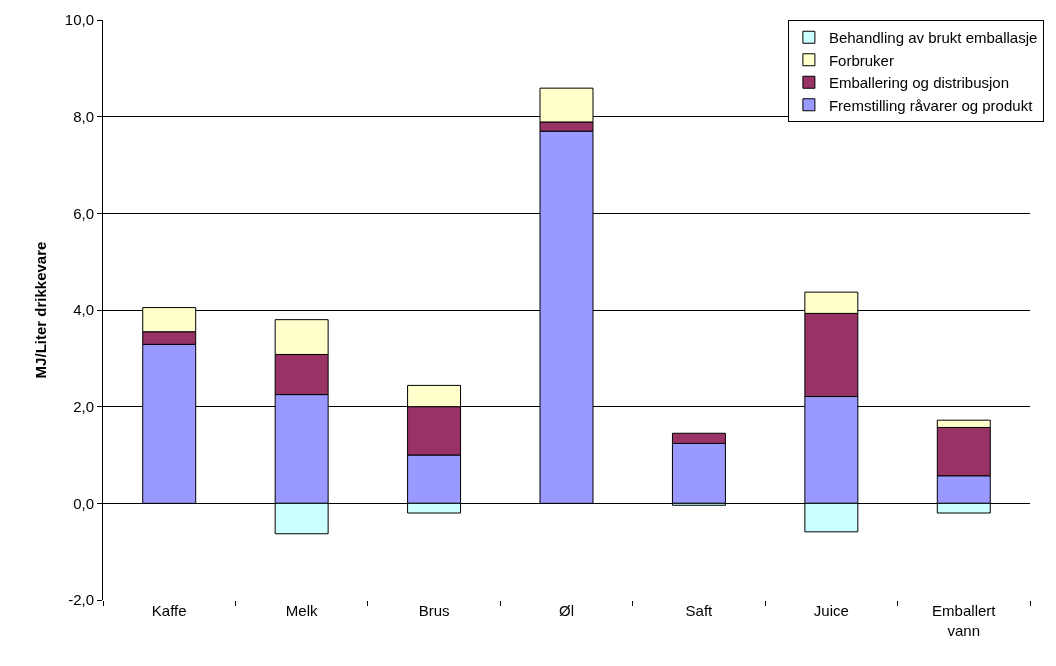 The width and height of the screenshot is (1056, 666). What do you see at coordinates (931, 105) in the screenshot?
I see `legend-label: Fremstilling råvarer og produkt` at bounding box center [931, 105].